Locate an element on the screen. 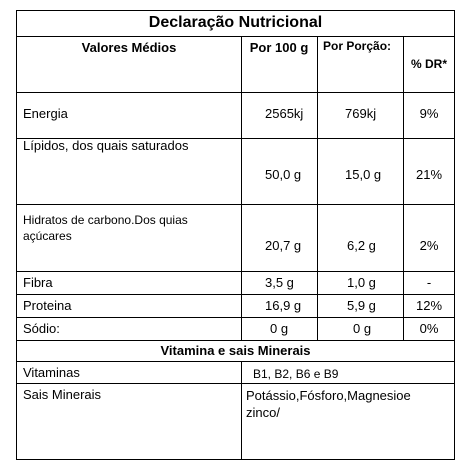 The image size is (473, 475). sais-minerais-label: Sais Minerais is located at coordinates (62, 394).